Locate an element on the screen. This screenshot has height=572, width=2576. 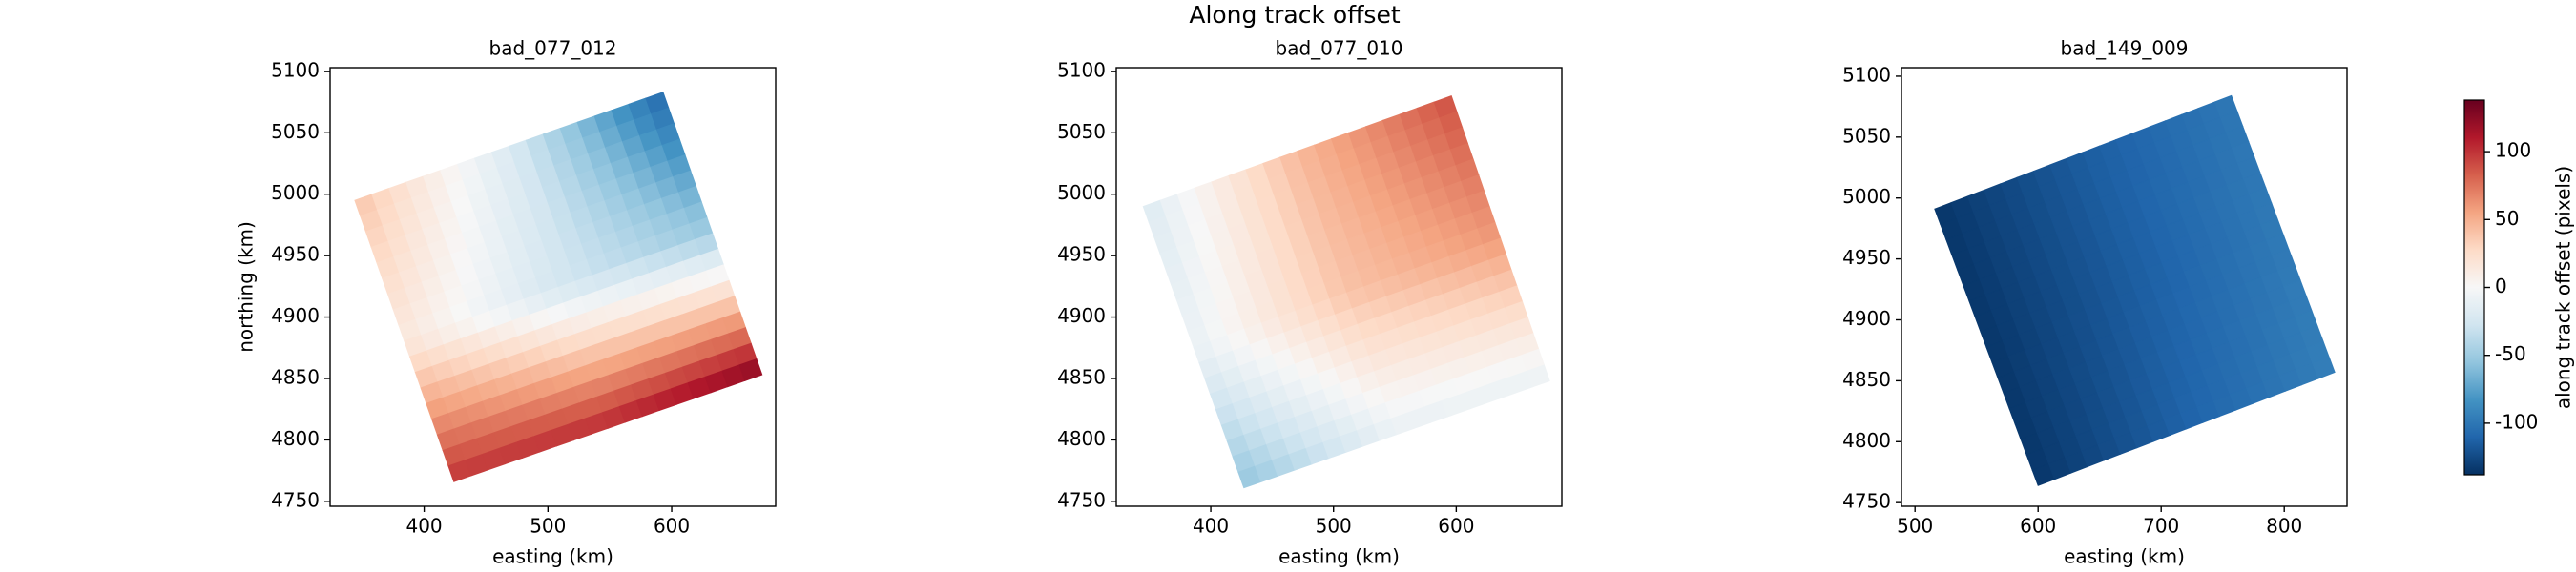
subplot-title: bad_077_010 is located at coordinates (1339, 48).